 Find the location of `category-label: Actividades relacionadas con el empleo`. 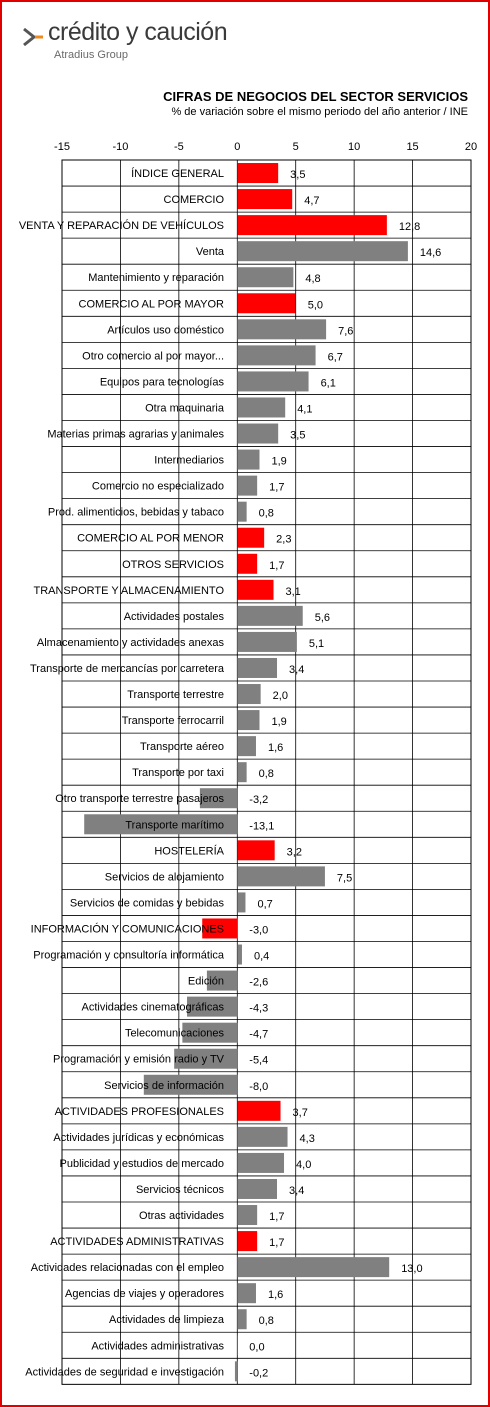

category-label: Actividades relacionadas con el empleo is located at coordinates (127, 1268).